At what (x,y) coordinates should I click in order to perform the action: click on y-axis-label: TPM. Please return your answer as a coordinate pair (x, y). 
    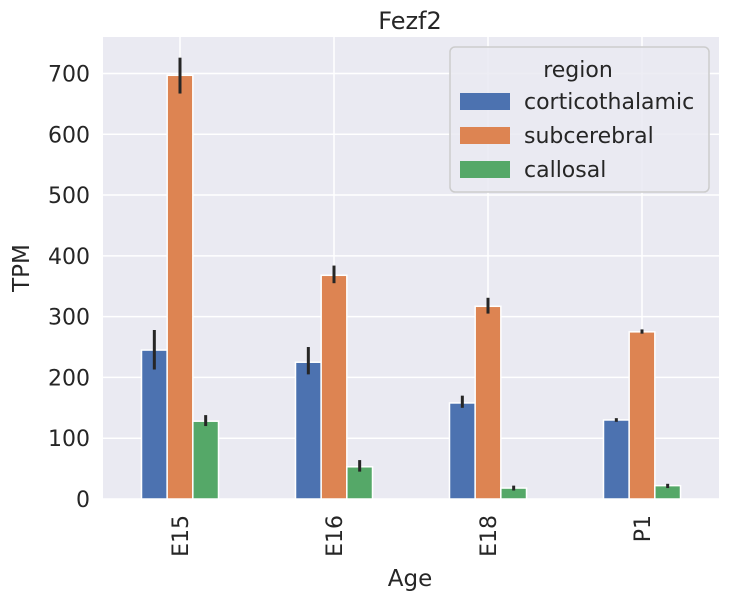
    Looking at the image, I should click on (22, 268).